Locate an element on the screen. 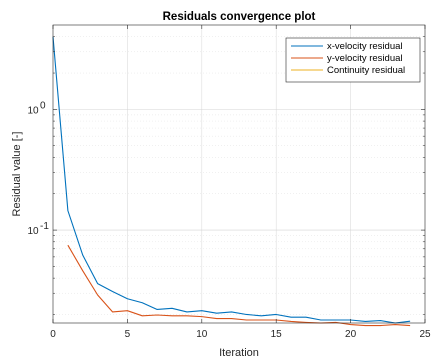 Image resolution: width=432 pixels, height=360 pixels. x-tick-label: 5 is located at coordinates (128, 334).